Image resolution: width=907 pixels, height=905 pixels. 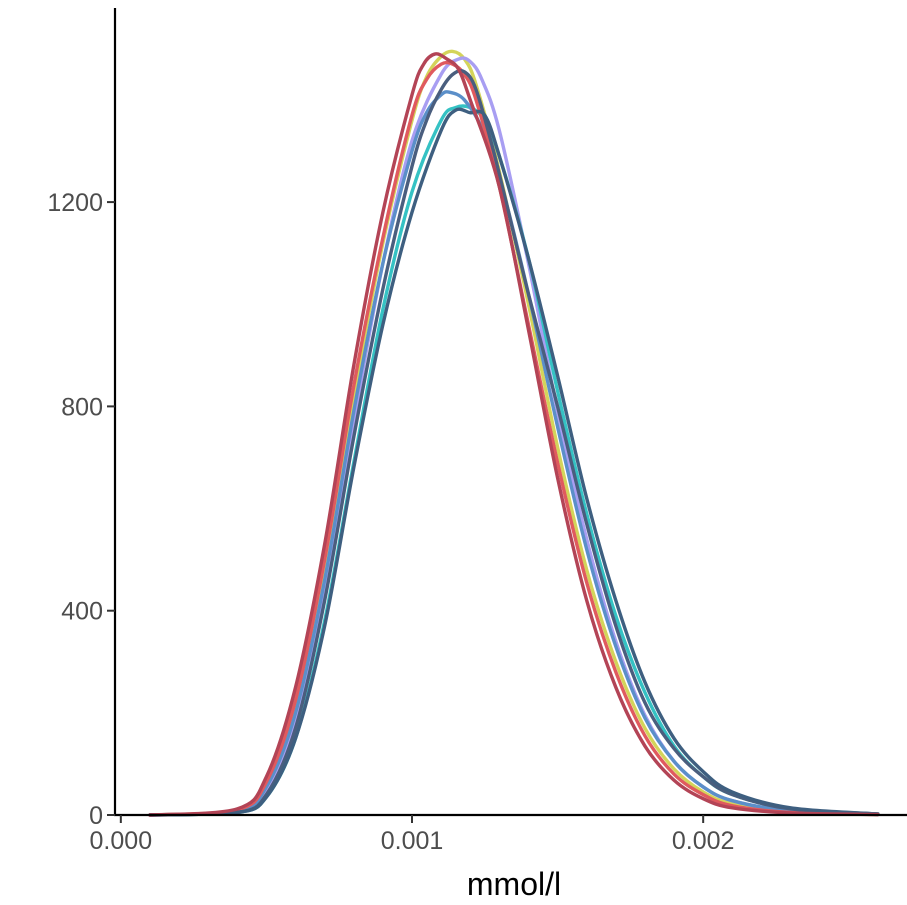 What do you see at coordinates (81, 509) in the screenshot?
I see `y-axis-ticks: 0 400 800 1200` at bounding box center [81, 509].